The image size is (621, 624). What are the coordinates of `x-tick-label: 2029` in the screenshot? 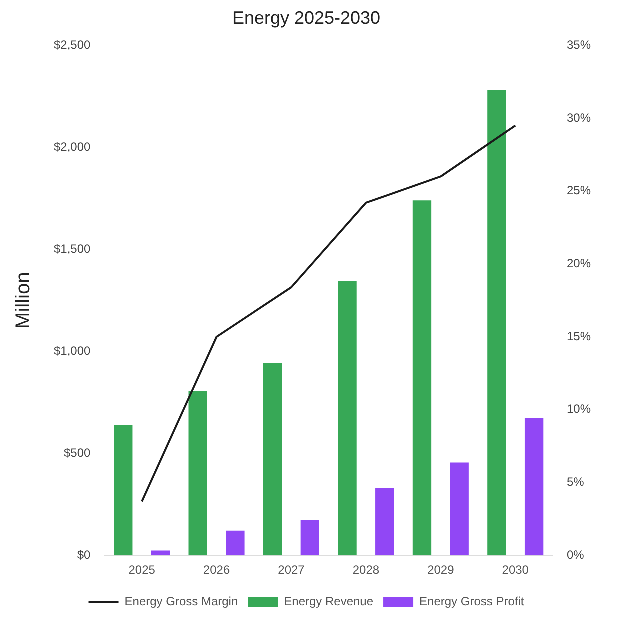 It's located at (441, 570).